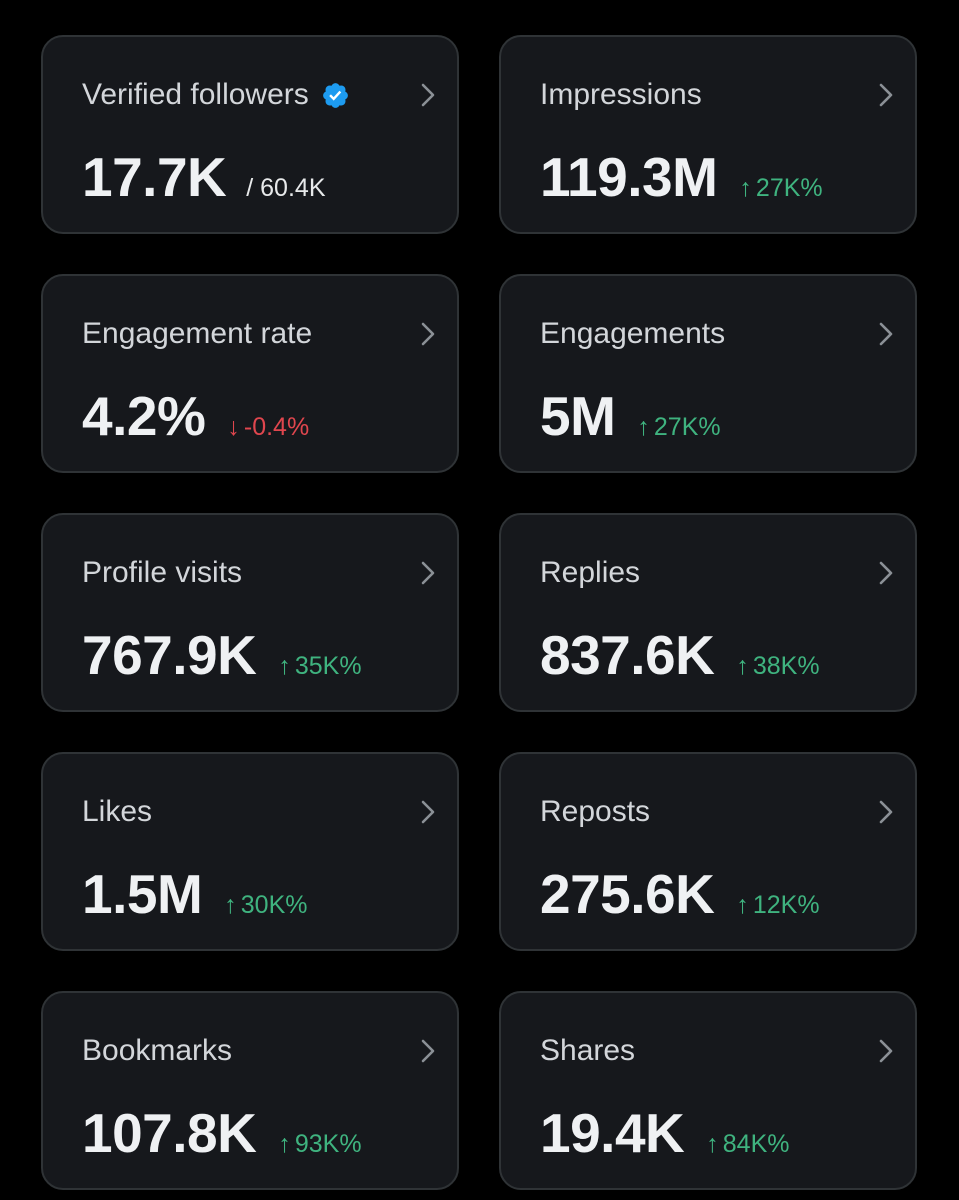 This screenshot has width=959, height=1200. I want to click on card-title: Reposts, so click(595, 812).